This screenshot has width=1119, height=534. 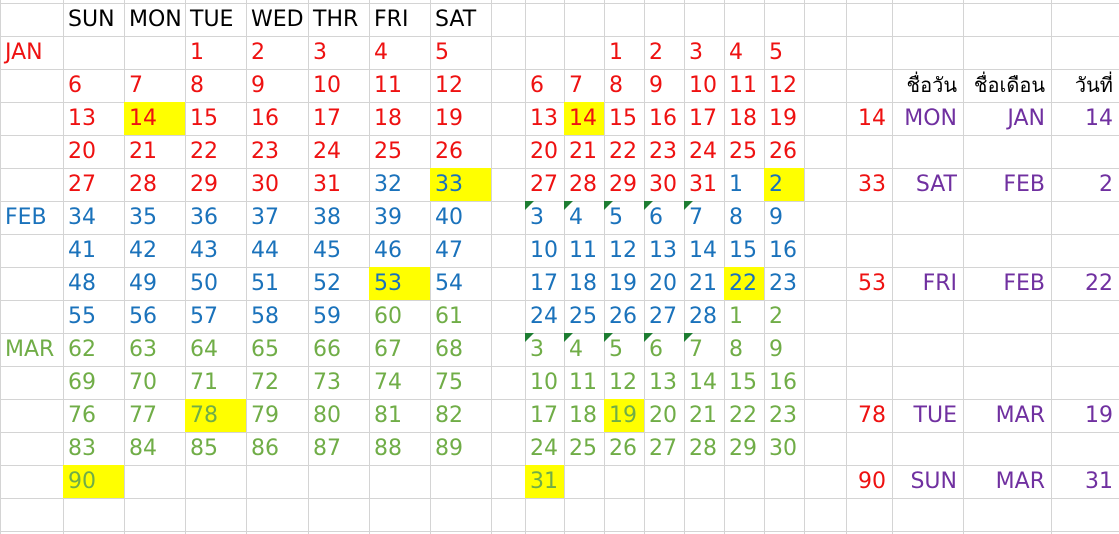 What do you see at coordinates (30, 349) in the screenshot?
I see `month-label-mar: MAR` at bounding box center [30, 349].